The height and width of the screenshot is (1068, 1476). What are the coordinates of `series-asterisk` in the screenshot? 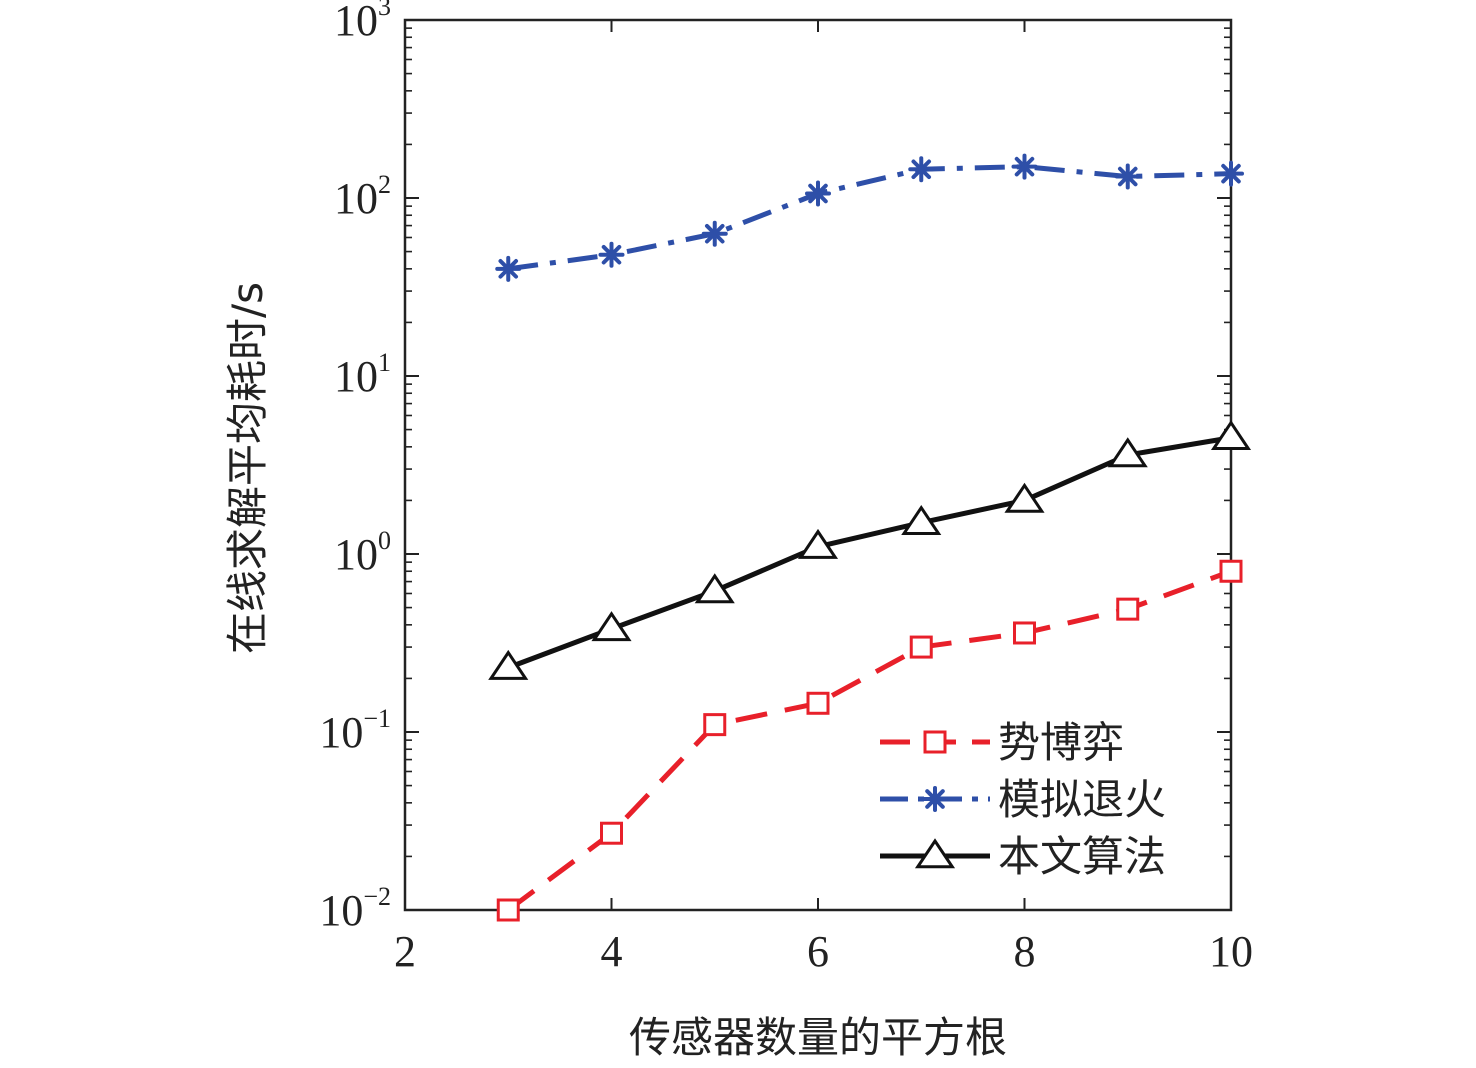 It's located at (869, 217).